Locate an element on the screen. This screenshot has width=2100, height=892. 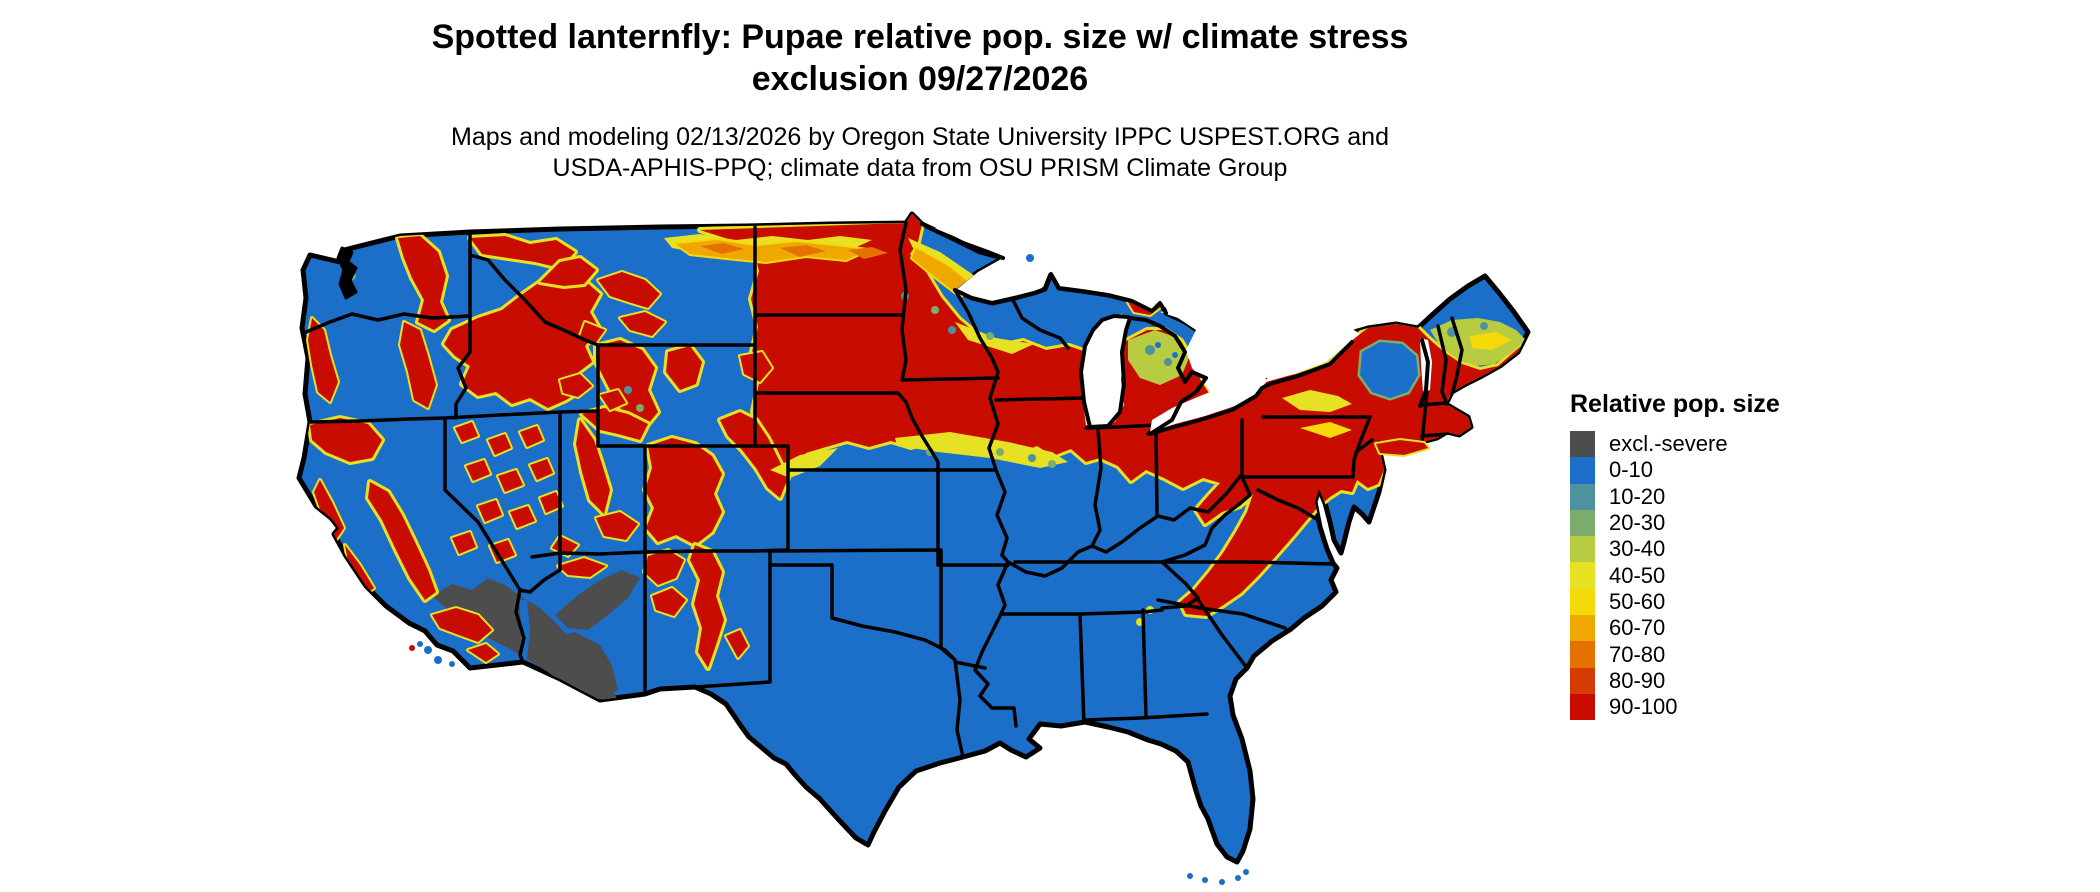
lake-huron is located at coordinates (1207, 354).